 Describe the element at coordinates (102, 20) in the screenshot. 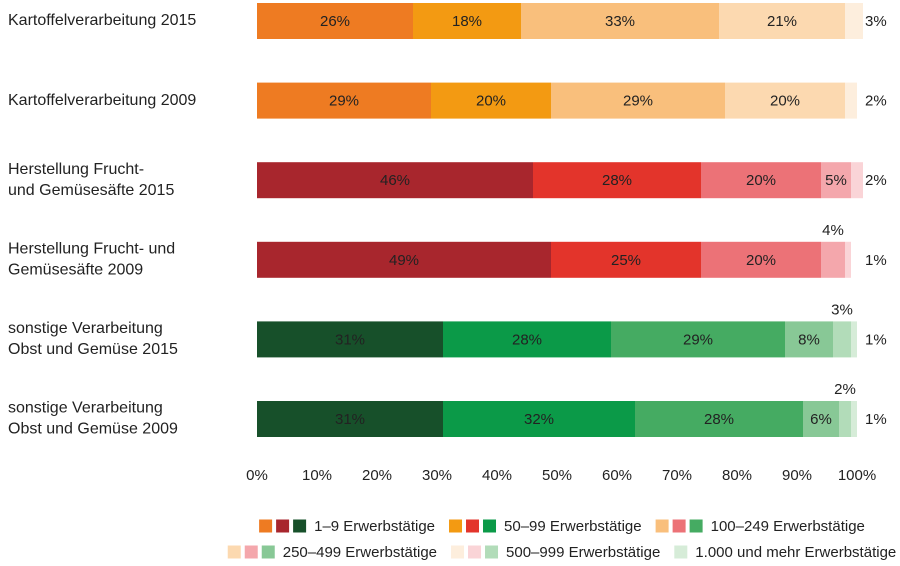

I see `category-label: Kartoffelverarbeitung 2015` at that location.